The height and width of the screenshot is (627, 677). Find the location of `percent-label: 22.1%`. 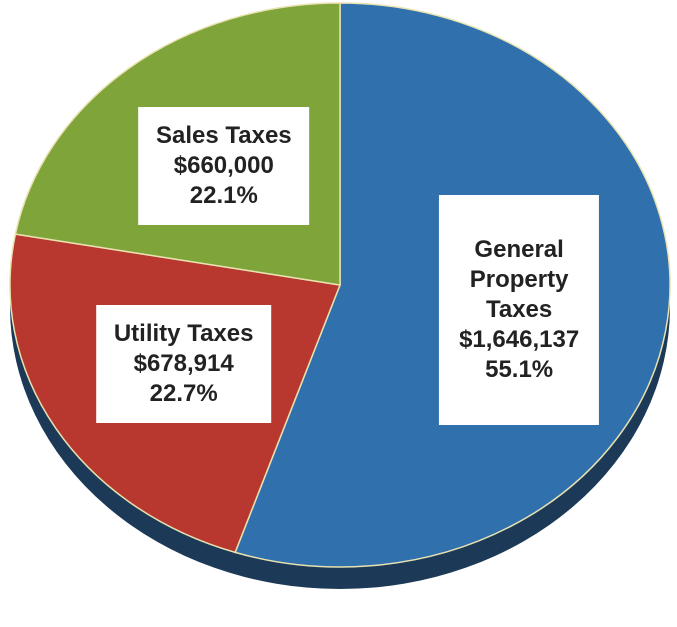

percent-label: 22.1% is located at coordinates (223, 195).